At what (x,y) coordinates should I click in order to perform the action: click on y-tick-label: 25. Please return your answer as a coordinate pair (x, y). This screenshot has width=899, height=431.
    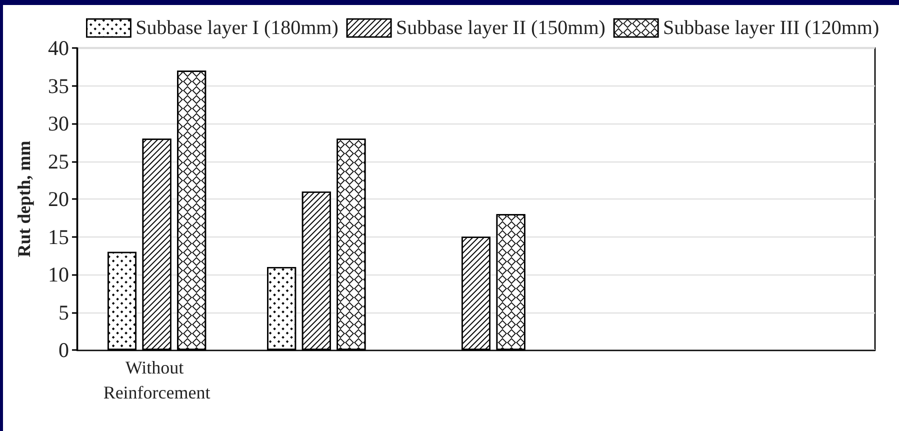
    Looking at the image, I should click on (58, 161).